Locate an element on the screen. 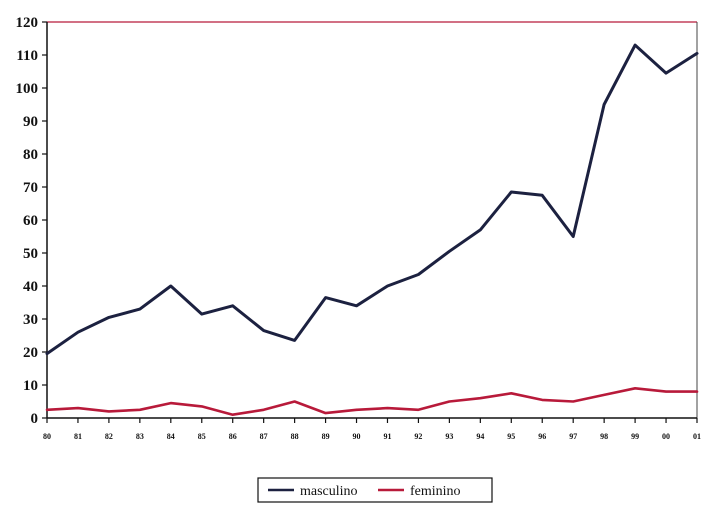 The height and width of the screenshot is (509, 702). x-tick-label: 98 is located at coordinates (604, 436).